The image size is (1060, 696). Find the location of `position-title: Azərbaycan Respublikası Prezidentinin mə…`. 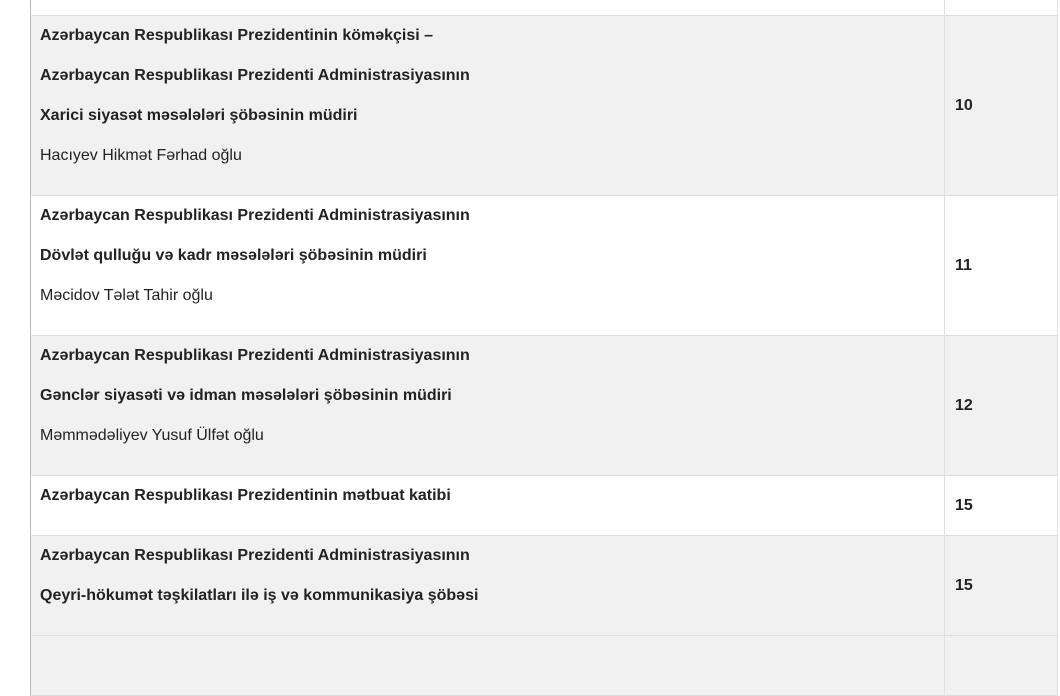

position-title: Azərbaycan Respublikası Prezidentinin mə… is located at coordinates (245, 495).